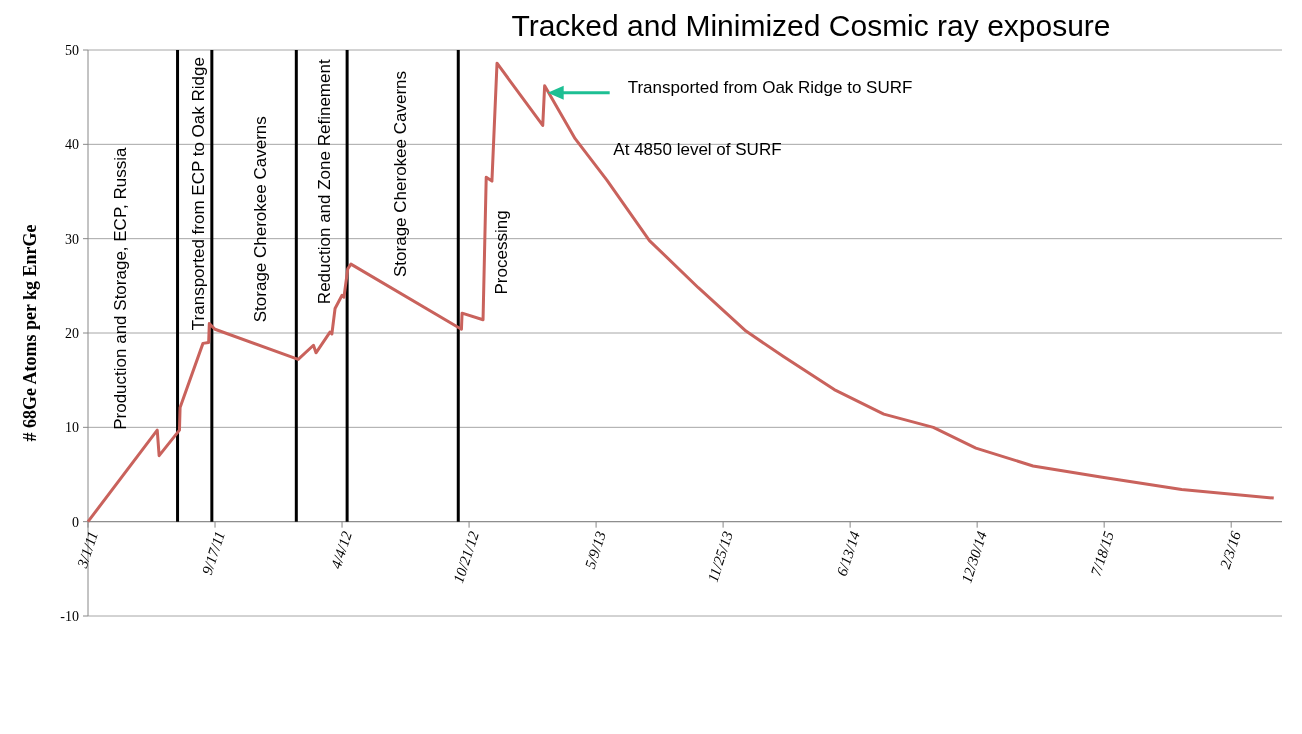 This screenshot has width=1302, height=734. Describe the element at coordinates (72, 333) in the screenshot. I see `y-tick-label: 20` at that location.